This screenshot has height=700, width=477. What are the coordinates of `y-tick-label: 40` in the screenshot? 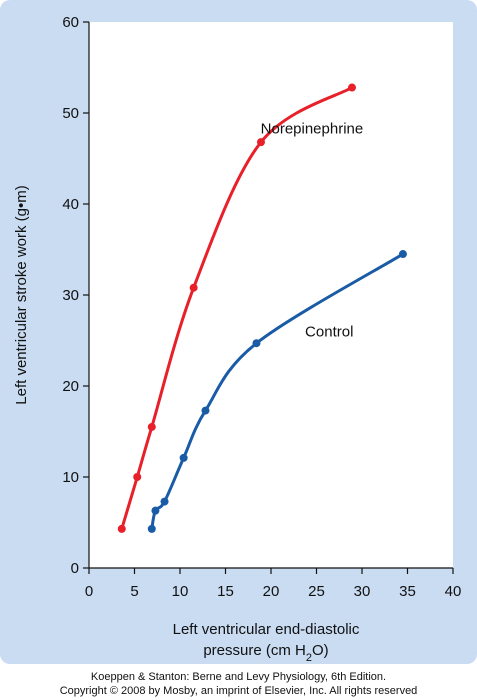 It's located at (70, 204).